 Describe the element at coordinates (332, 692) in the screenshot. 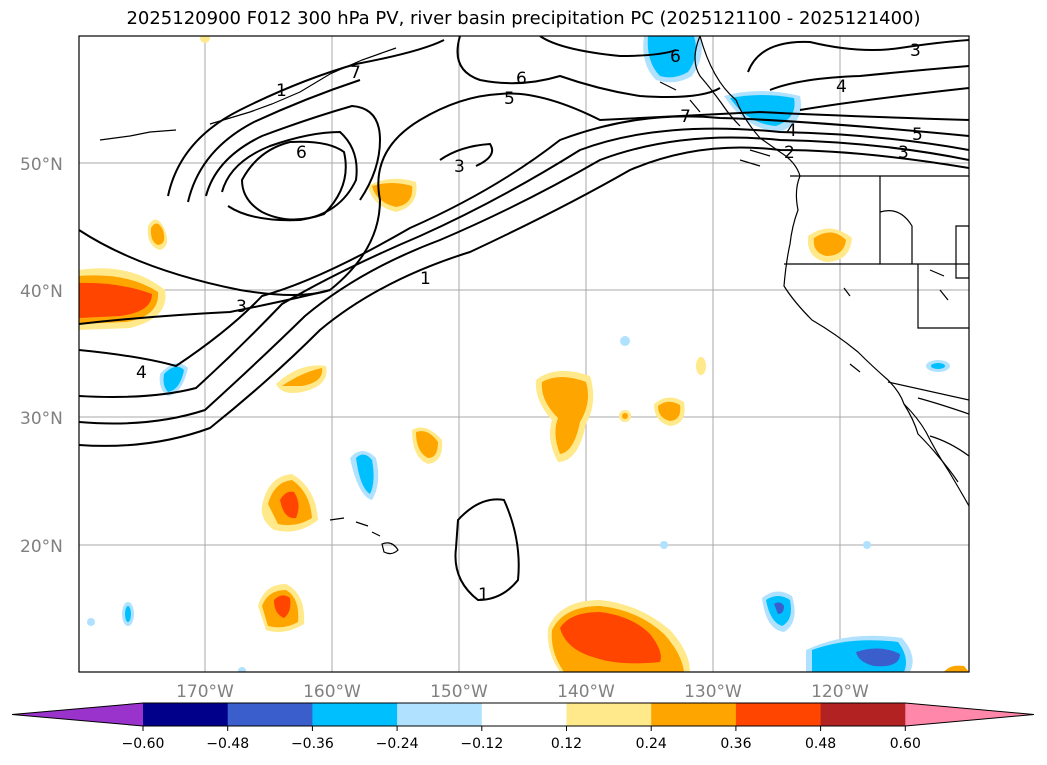

I see `lon-label-160w: 160°W` at that location.